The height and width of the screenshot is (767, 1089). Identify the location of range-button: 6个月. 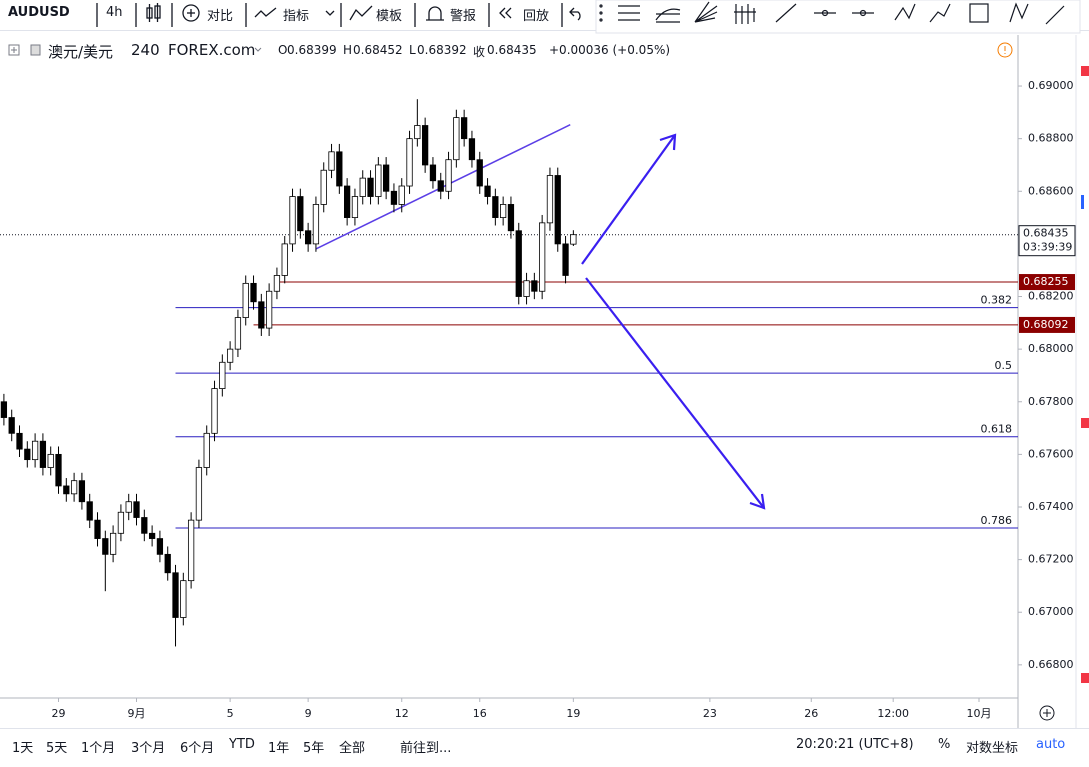
(197, 748).